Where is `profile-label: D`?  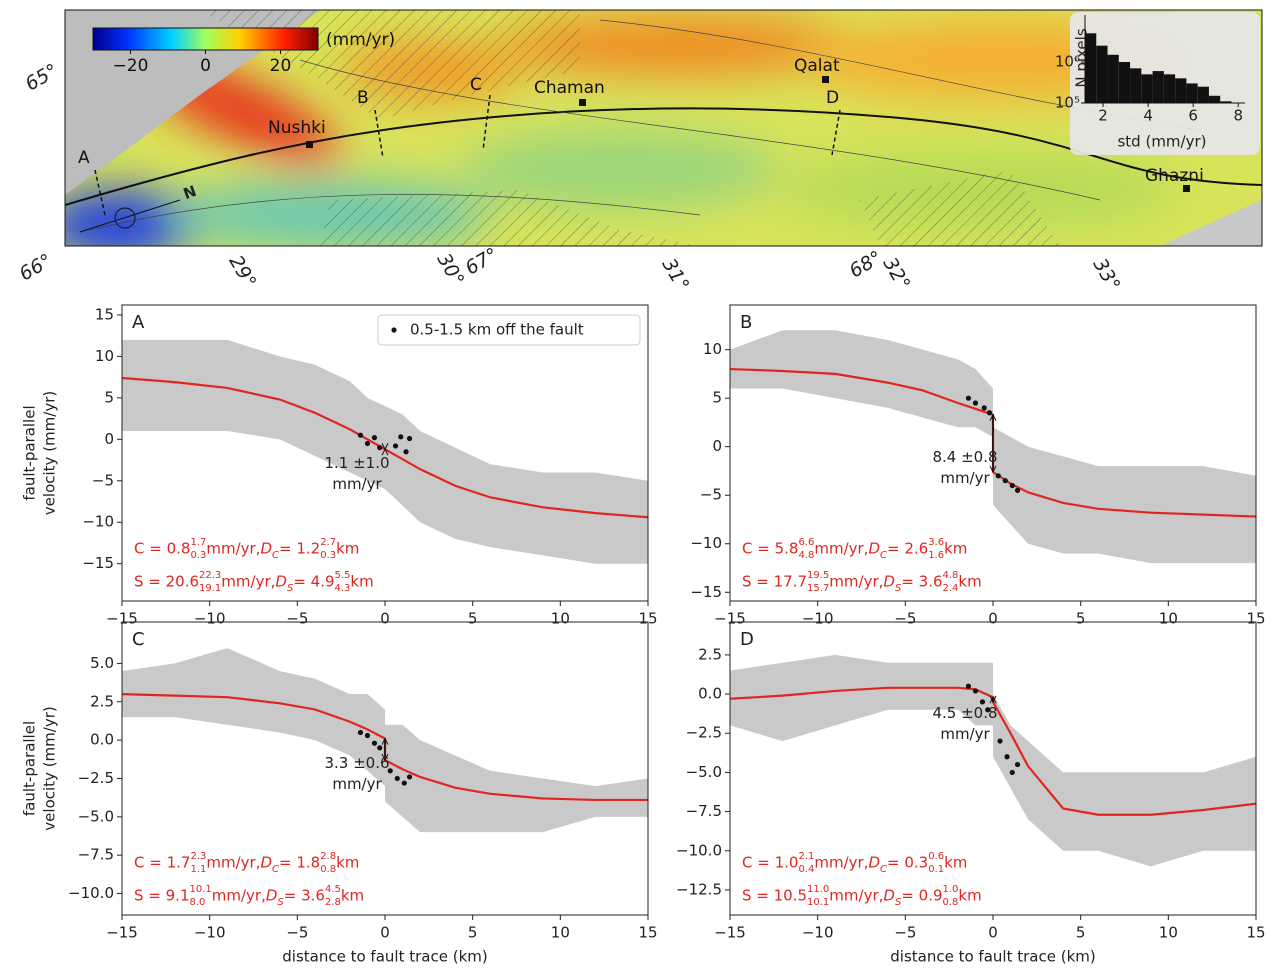 profile-label: D is located at coordinates (832, 98).